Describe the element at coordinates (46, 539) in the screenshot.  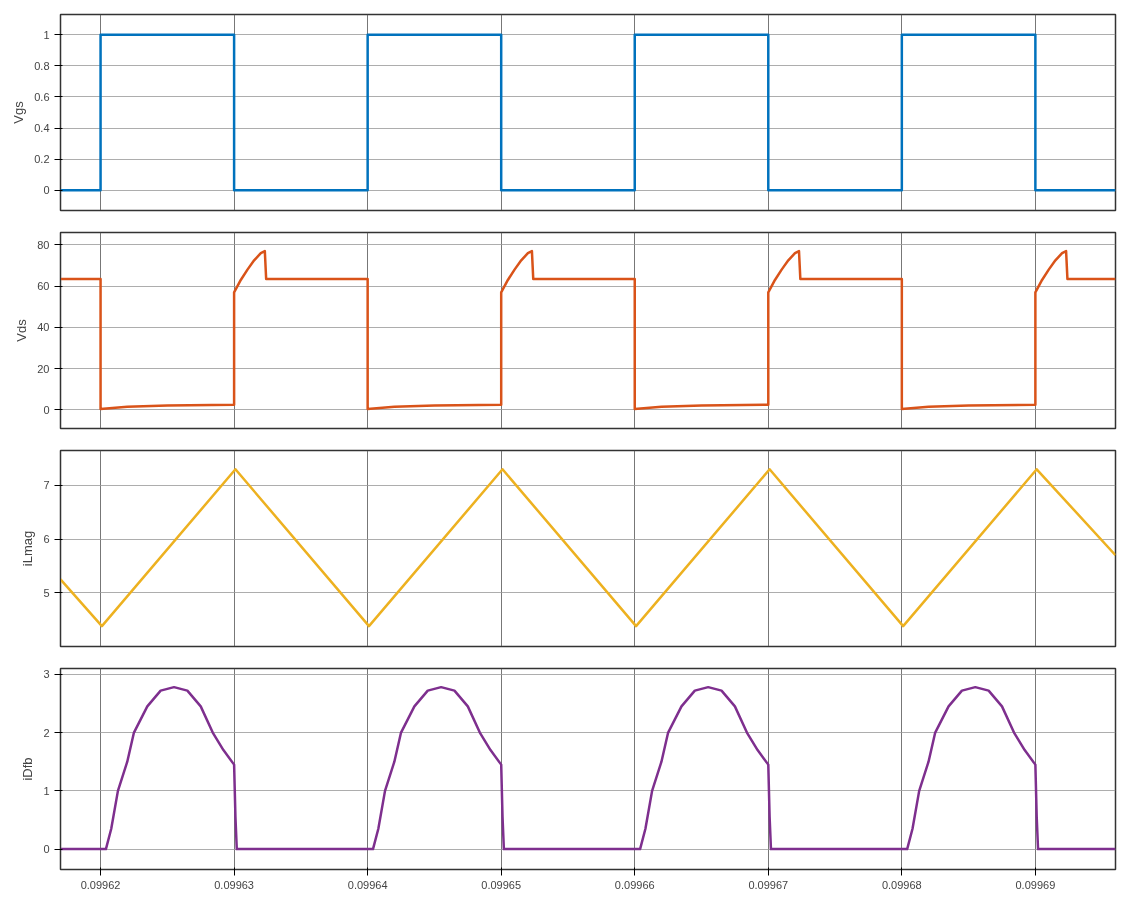
I see `y-tick-label: 6` at that location.